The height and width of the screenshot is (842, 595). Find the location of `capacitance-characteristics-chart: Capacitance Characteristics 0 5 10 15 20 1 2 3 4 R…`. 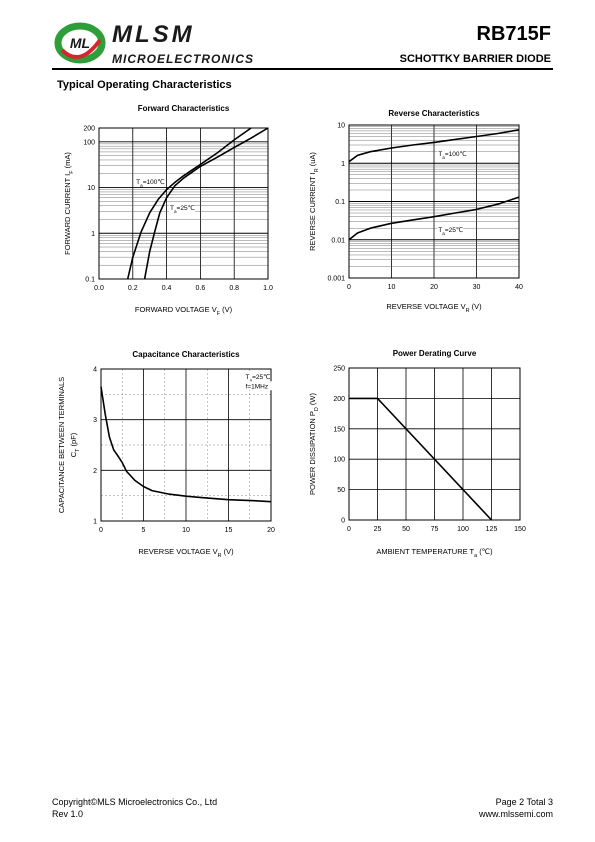

capacitance-characteristics-chart: Capacitance Characteristics 0 5 10 15 20 1 2 3 4 R… is located at coordinates (173, 455).